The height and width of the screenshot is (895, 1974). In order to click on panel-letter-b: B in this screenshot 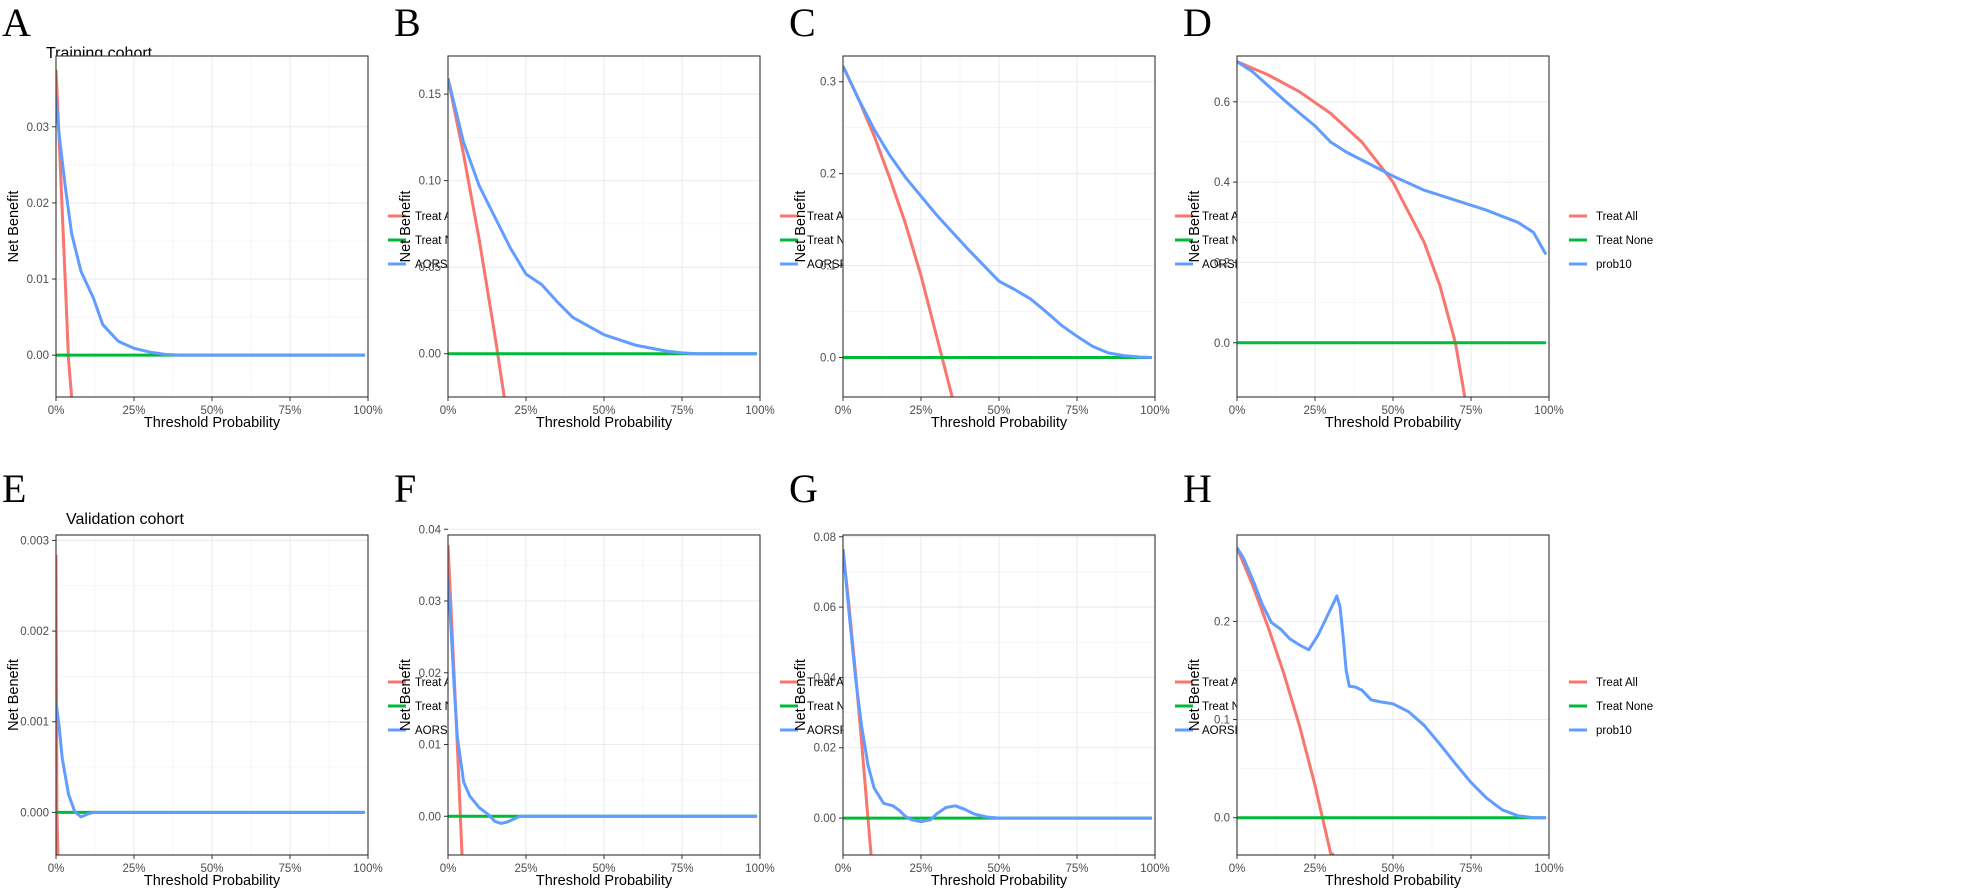, I will do `click(407, 22)`.